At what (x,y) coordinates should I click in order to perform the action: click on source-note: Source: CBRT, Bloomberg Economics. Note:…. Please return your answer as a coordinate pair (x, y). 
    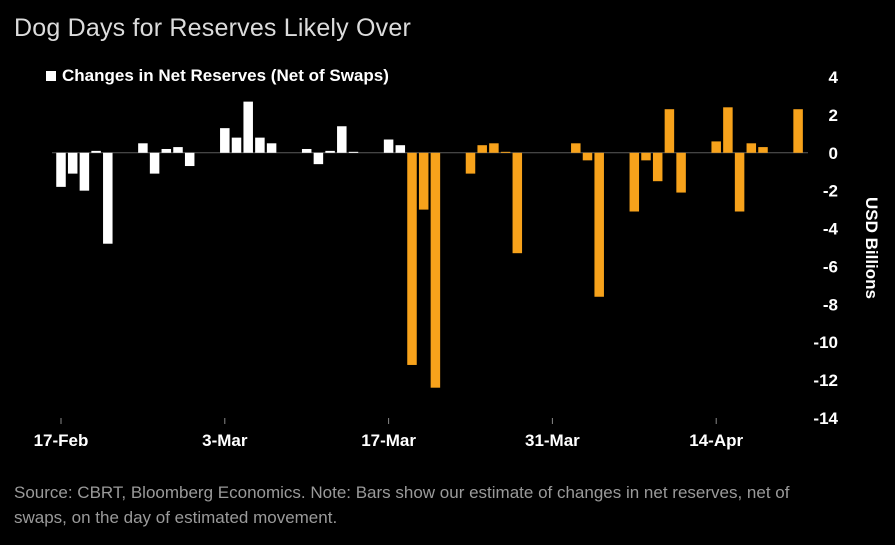
    Looking at the image, I should click on (402, 505).